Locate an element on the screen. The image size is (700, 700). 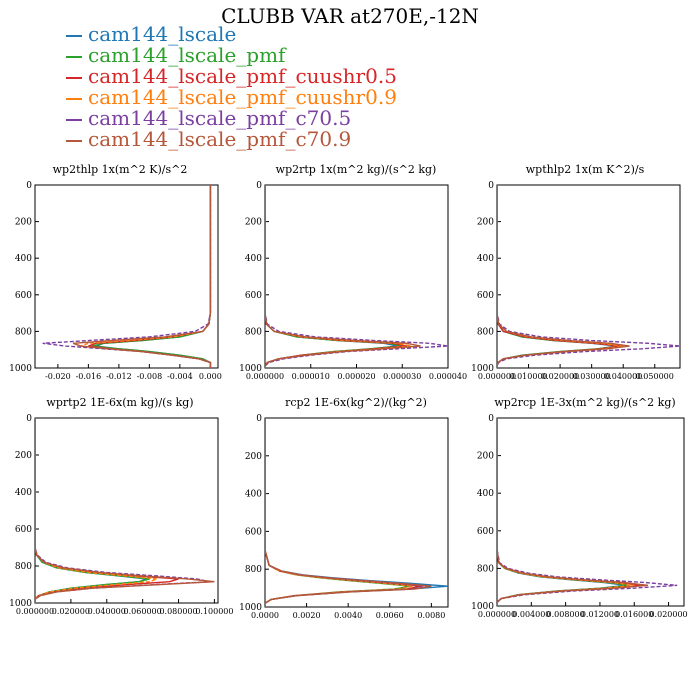
legend-label: cam144_lscale_pmf_c70.5 is located at coordinates (220, 118).